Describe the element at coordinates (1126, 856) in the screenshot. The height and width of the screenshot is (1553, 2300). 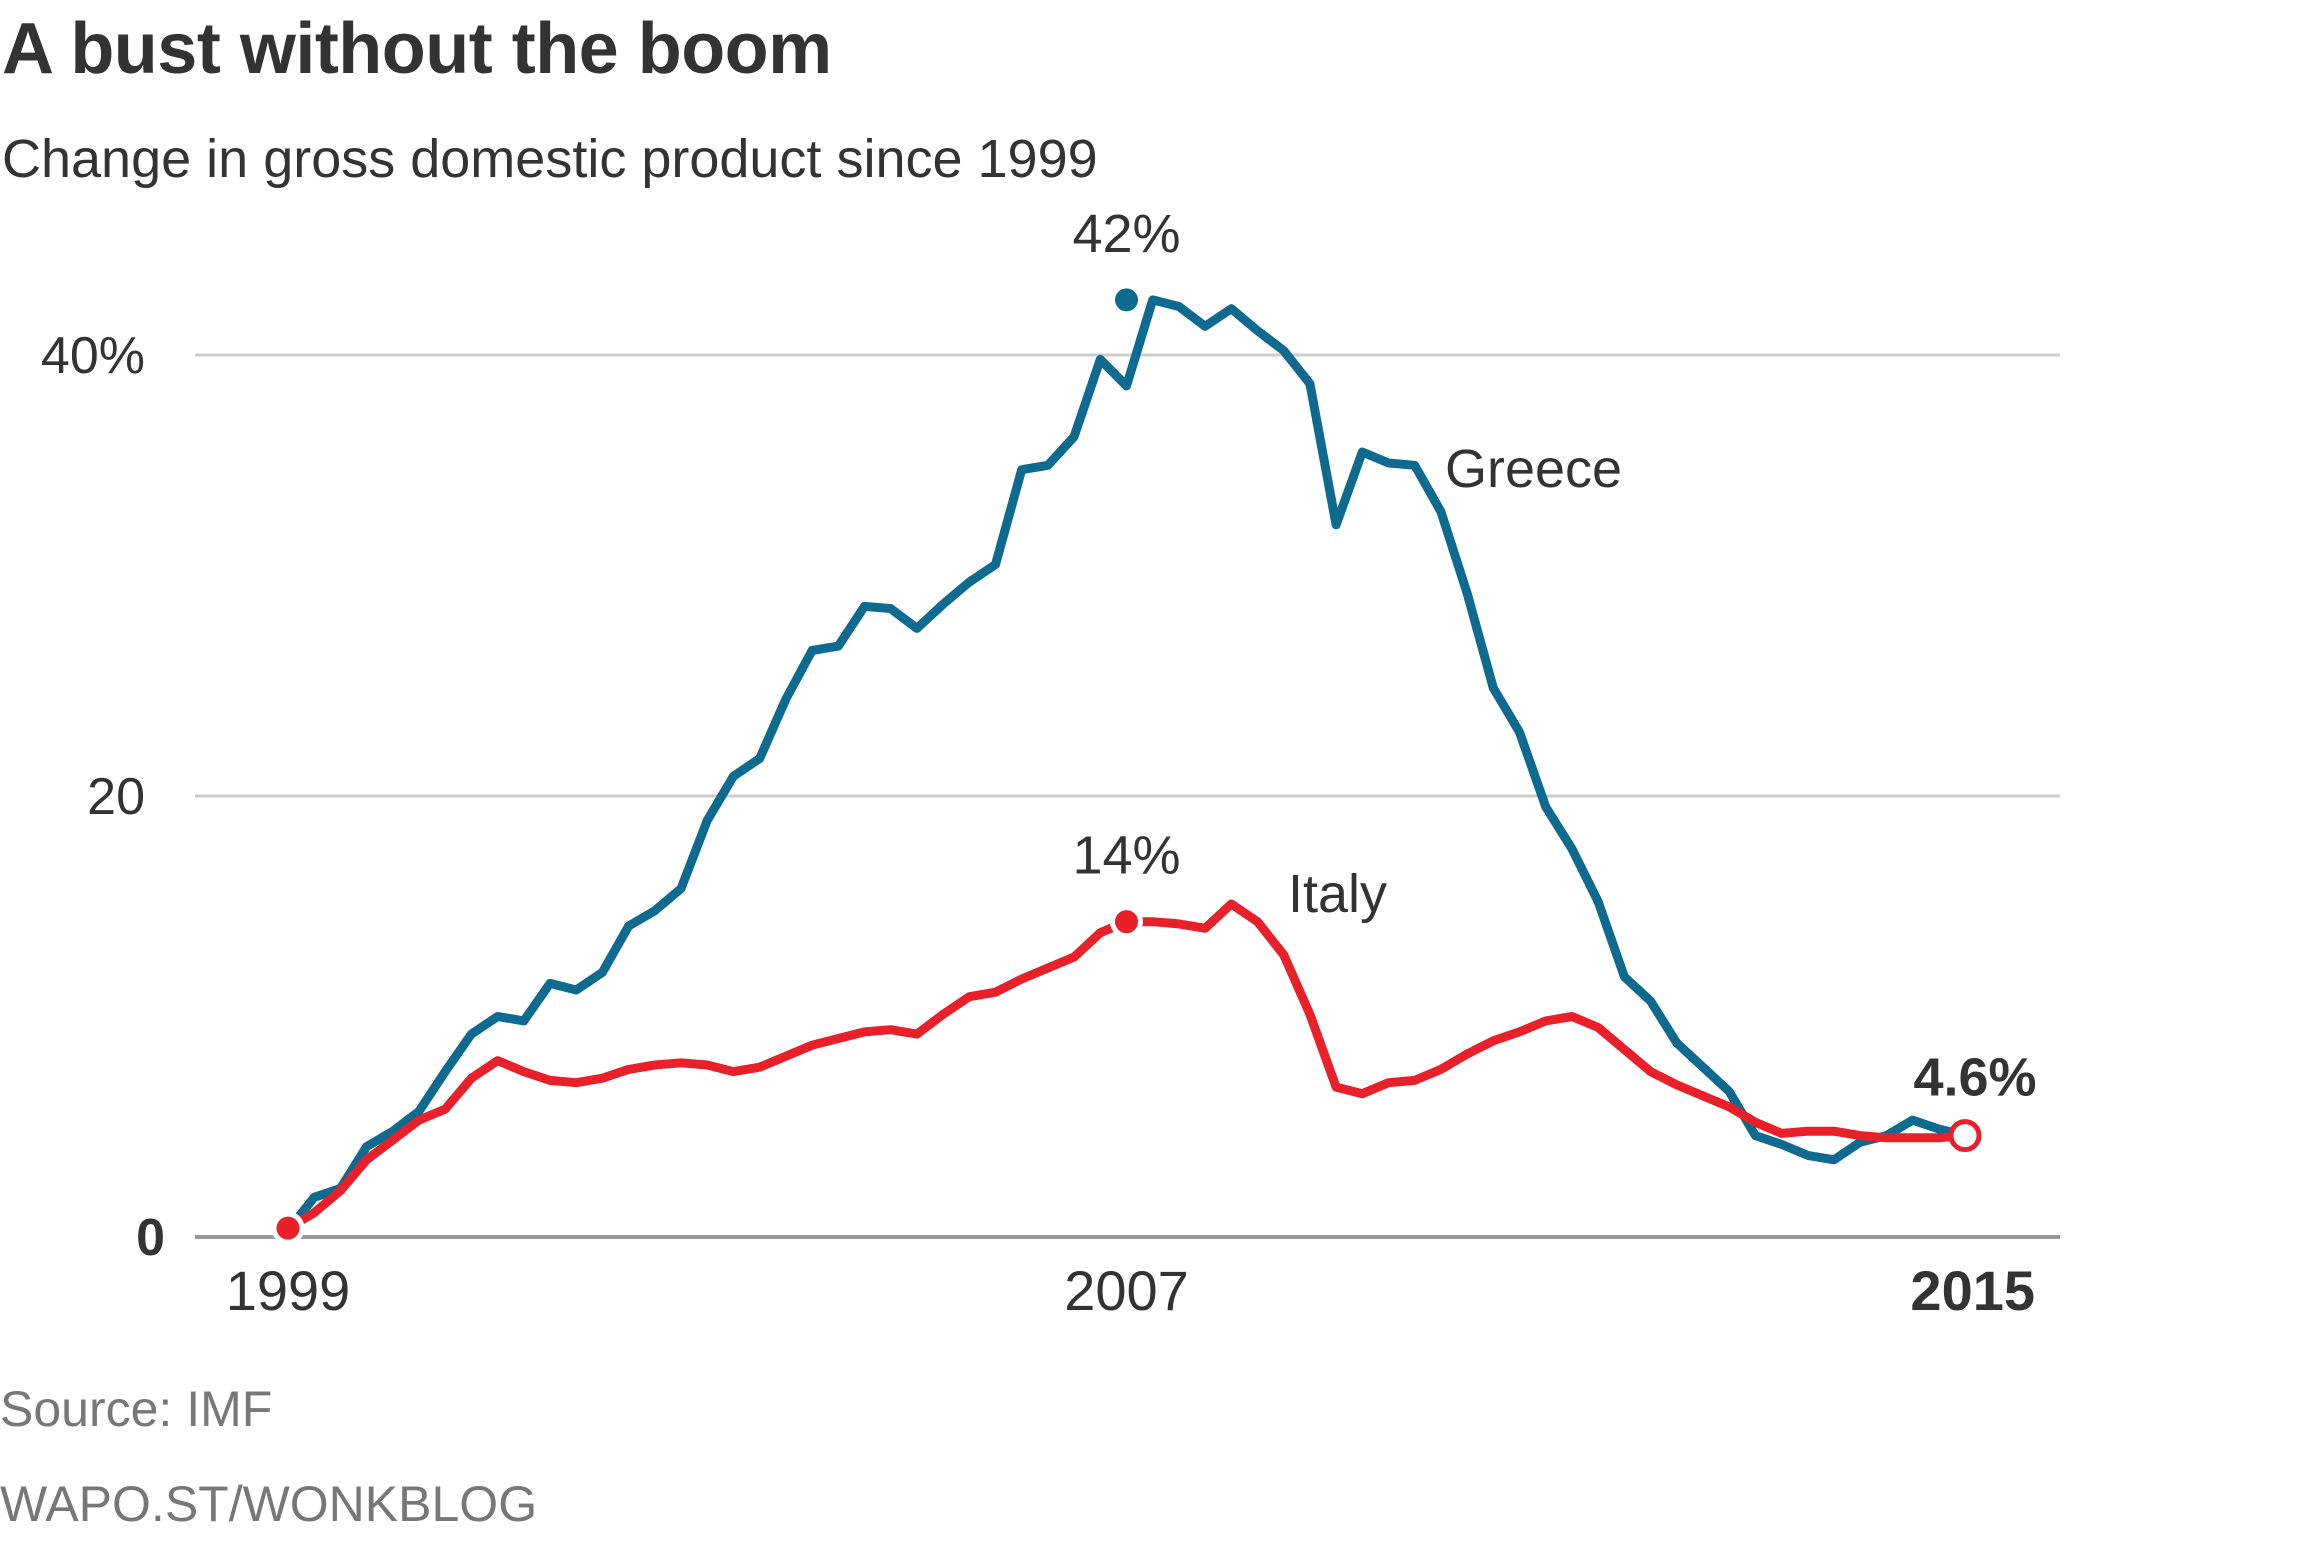
I see `data-label-italy-2007: 14%` at that location.